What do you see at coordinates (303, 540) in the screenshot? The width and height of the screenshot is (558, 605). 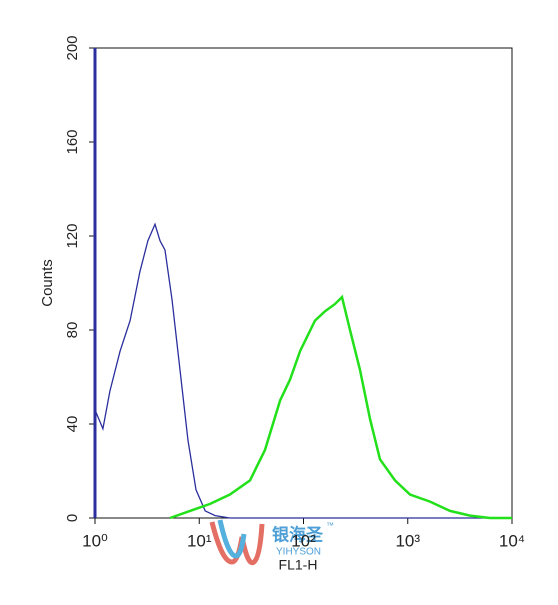 I see `x-tick-label: 10²` at bounding box center [303, 540].